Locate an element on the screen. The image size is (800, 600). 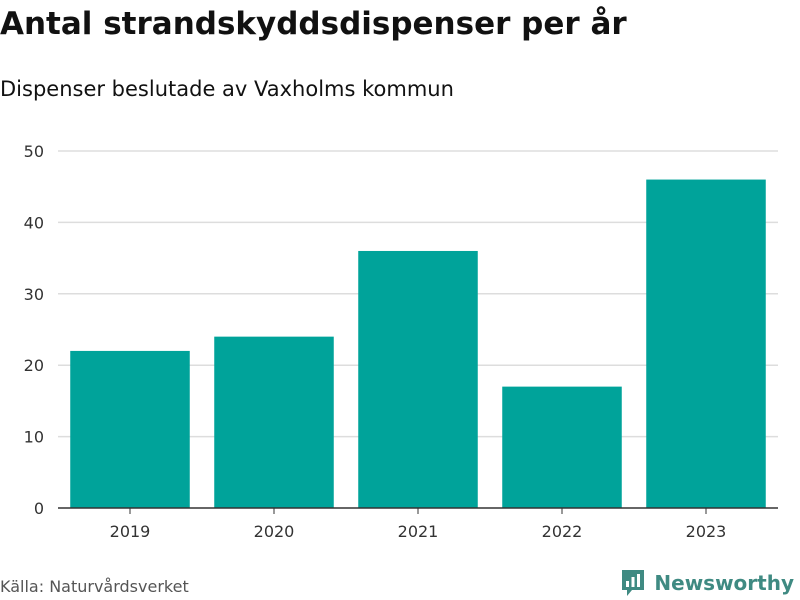
brand-name: Newsworthy is located at coordinates (724, 583).